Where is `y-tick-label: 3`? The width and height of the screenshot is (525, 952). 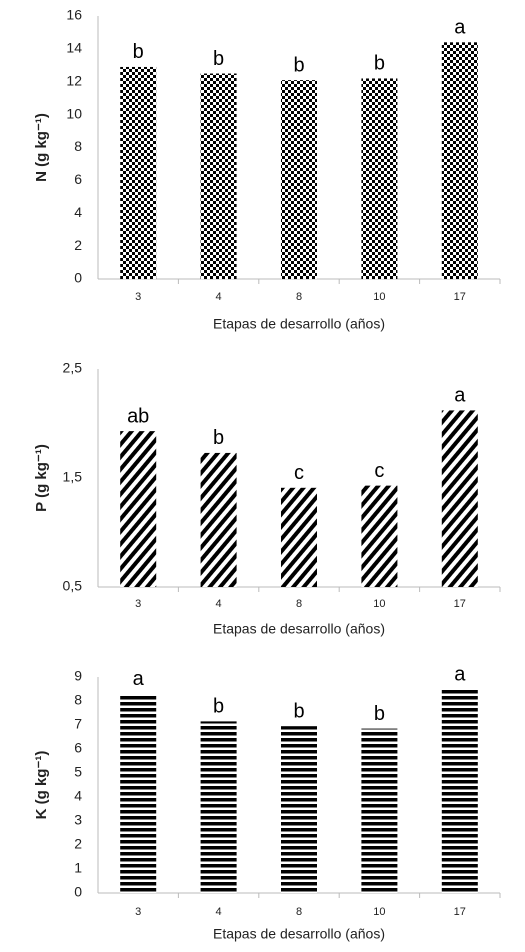
y-tick-label: 3 is located at coordinates (78, 820).